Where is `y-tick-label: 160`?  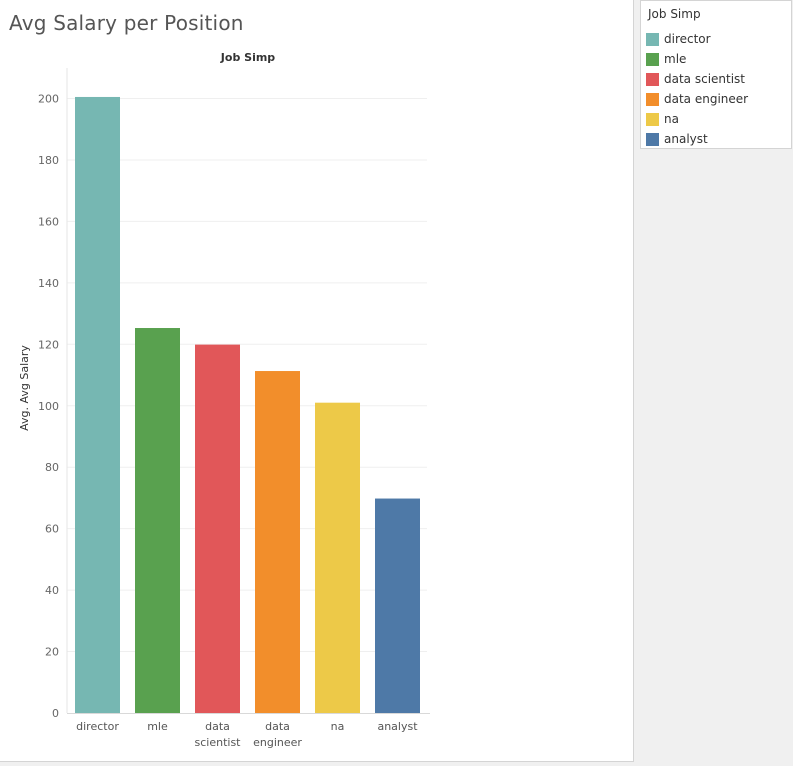 y-tick-label: 160 is located at coordinates (48, 221).